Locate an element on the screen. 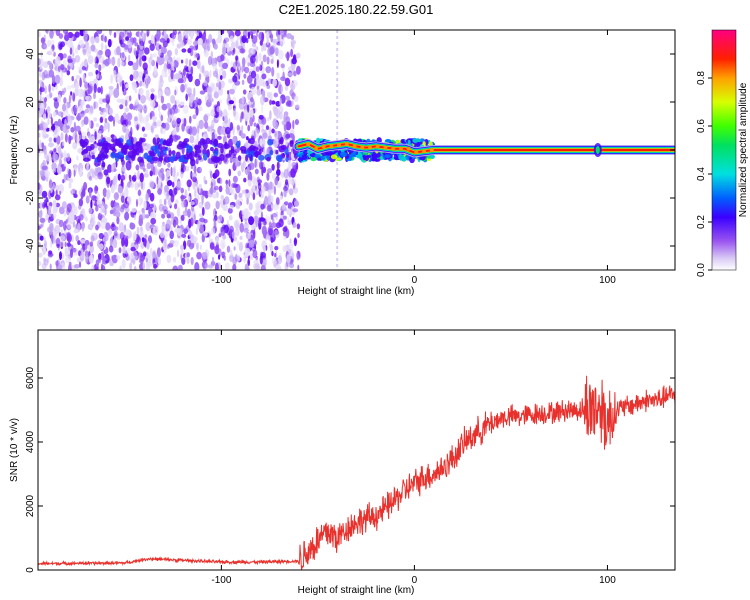 The image size is (750, 600). signal-blip-core is located at coordinates (597, 150).